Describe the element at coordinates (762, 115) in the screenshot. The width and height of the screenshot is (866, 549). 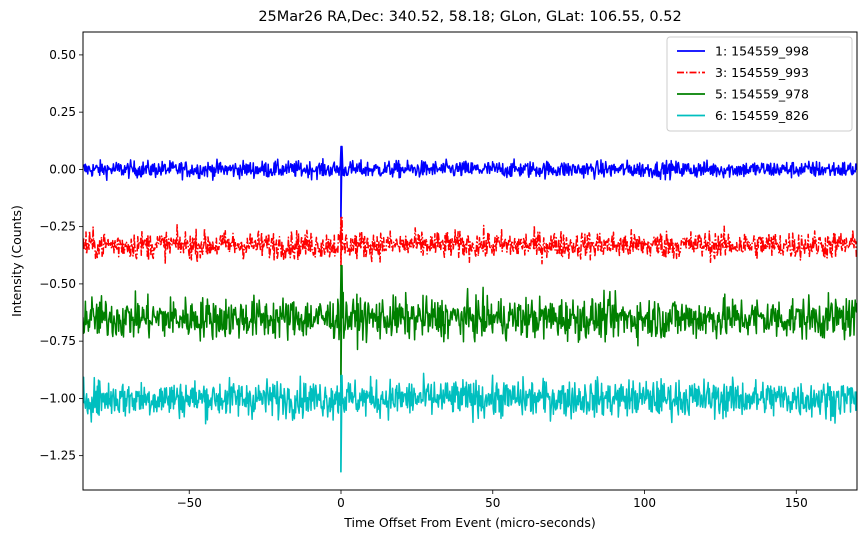
I see `legend-label-4: 6: 154559_826` at that location.